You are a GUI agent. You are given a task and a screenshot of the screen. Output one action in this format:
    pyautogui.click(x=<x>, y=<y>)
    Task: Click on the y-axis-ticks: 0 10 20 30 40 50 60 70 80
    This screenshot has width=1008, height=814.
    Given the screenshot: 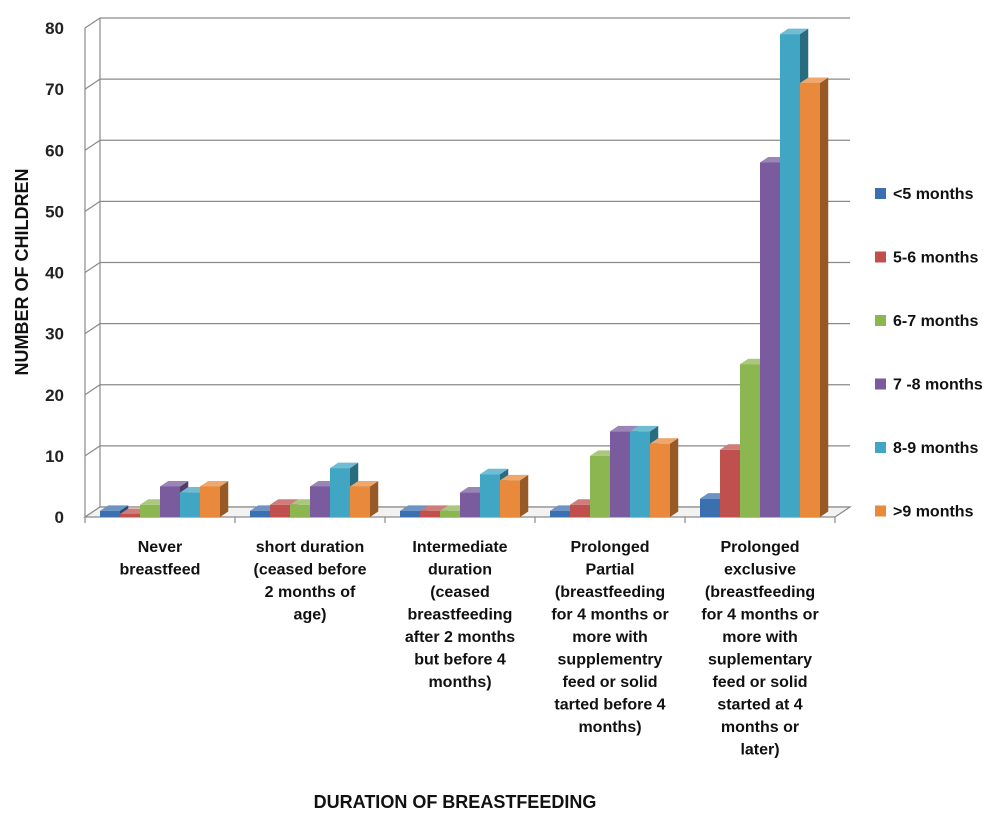 What is the action you would take?
    pyautogui.click(x=54, y=273)
    